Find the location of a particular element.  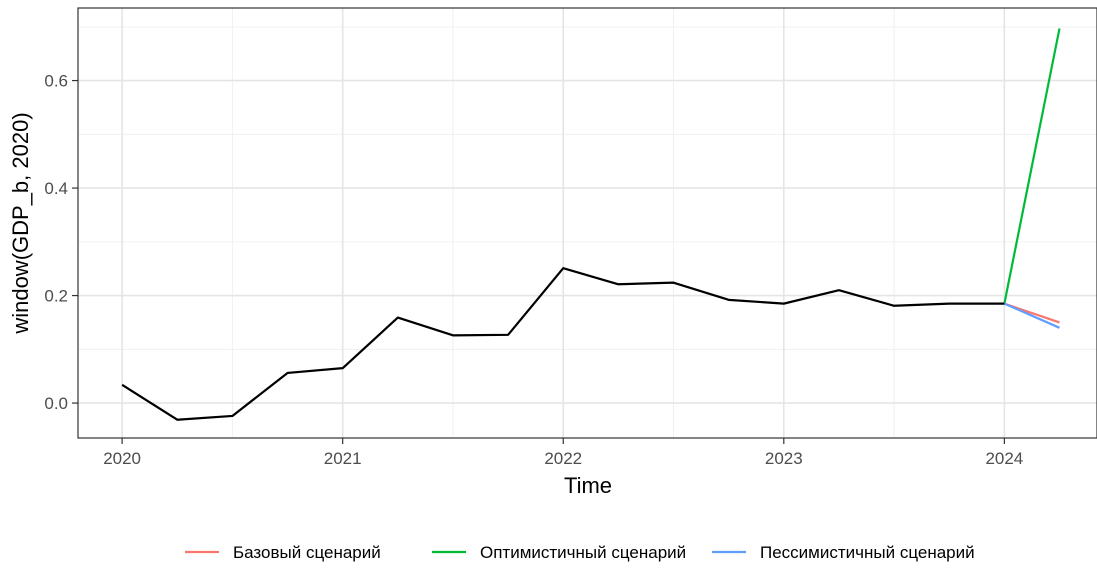

y-tick-label: 0.2 is located at coordinates (56, 296).